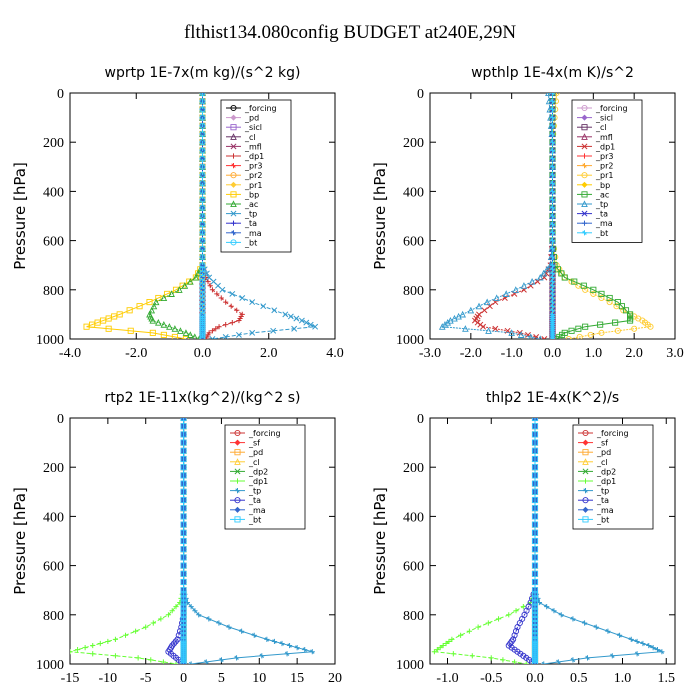 The width and height of the screenshot is (700, 700). Describe the element at coordinates (593, 443) in the screenshot. I see `legend-entry: _sf` at that location.